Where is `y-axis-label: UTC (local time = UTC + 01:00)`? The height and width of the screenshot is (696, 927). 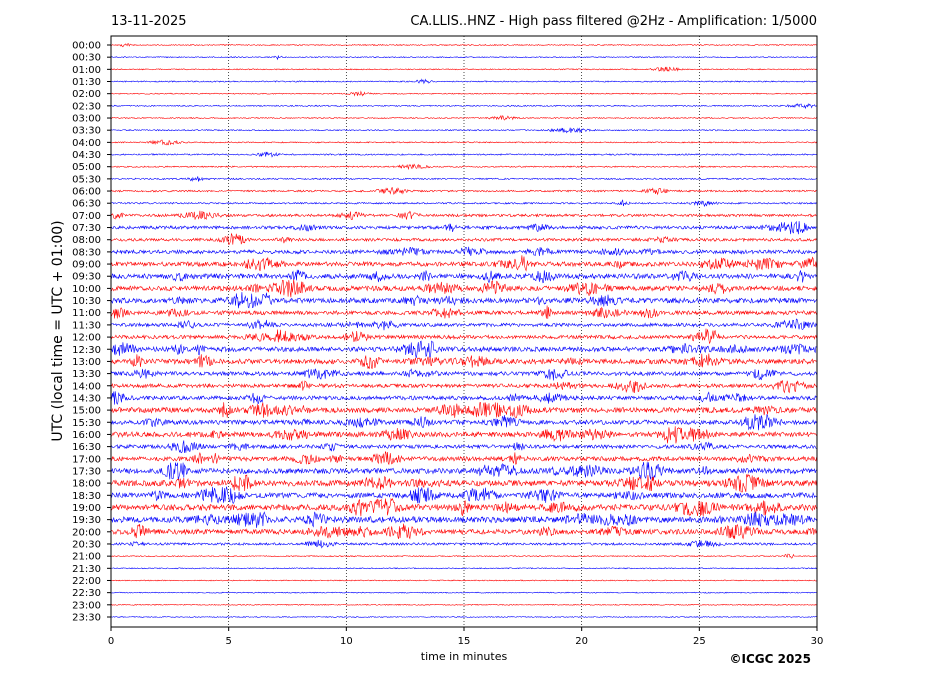
y-axis-label: UTC (local time = UTC + 01:00) is located at coordinates (58, 330).